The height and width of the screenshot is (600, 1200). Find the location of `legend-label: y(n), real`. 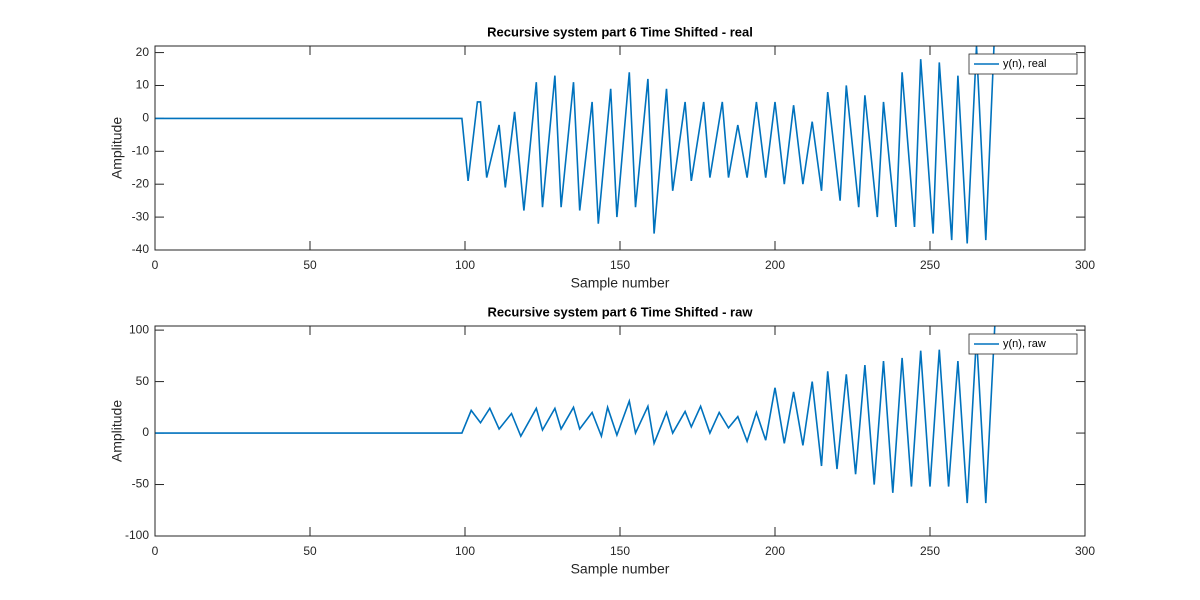

legend-label: y(n), real is located at coordinates (1024, 64).